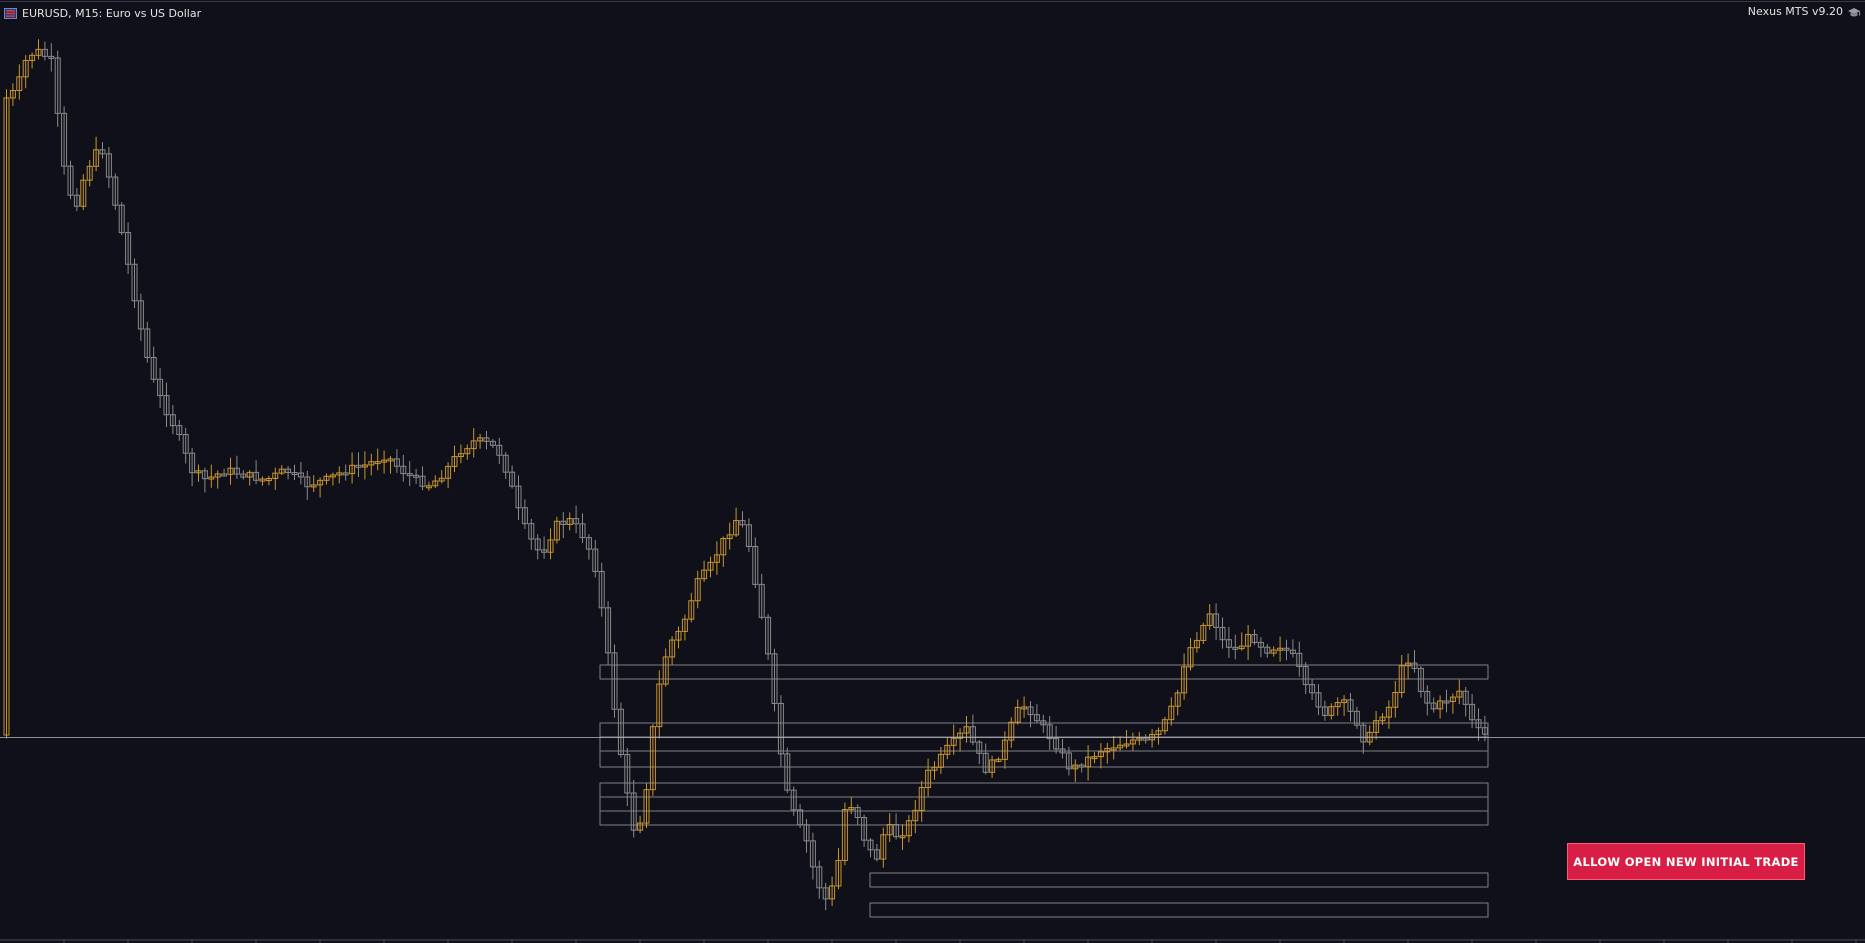  What do you see at coordinates (1044, 744) in the screenshot?
I see `price-zone-box` at bounding box center [1044, 744].